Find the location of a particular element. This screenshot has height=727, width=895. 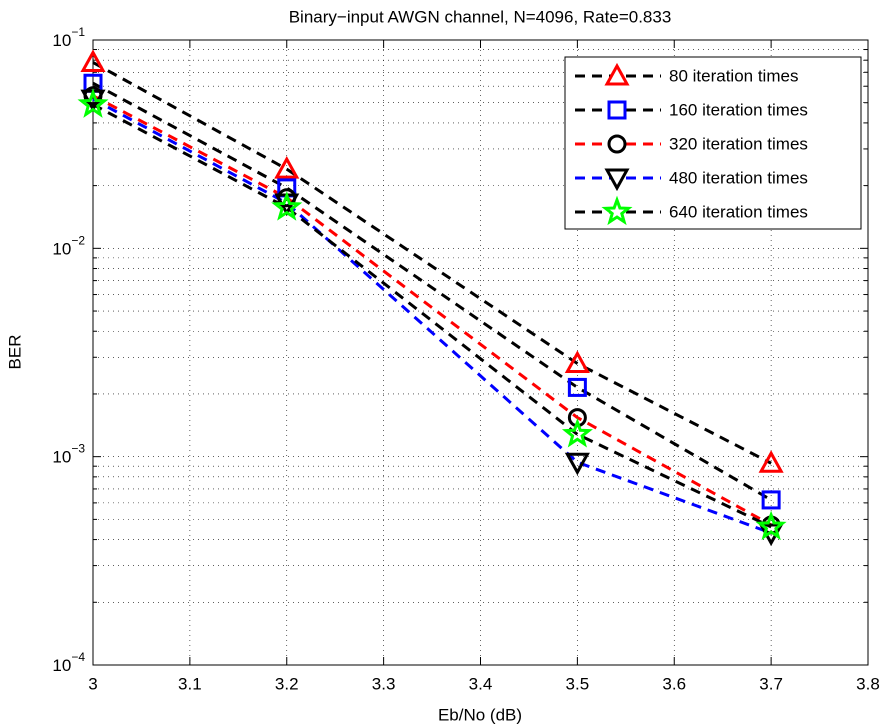

legend-label: 160 iteration times is located at coordinates (738, 109).